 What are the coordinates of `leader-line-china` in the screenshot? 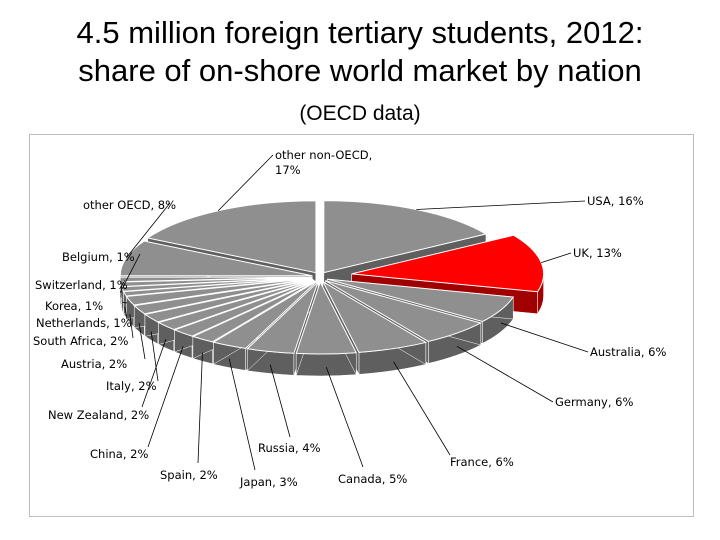 It's located at (165, 397).